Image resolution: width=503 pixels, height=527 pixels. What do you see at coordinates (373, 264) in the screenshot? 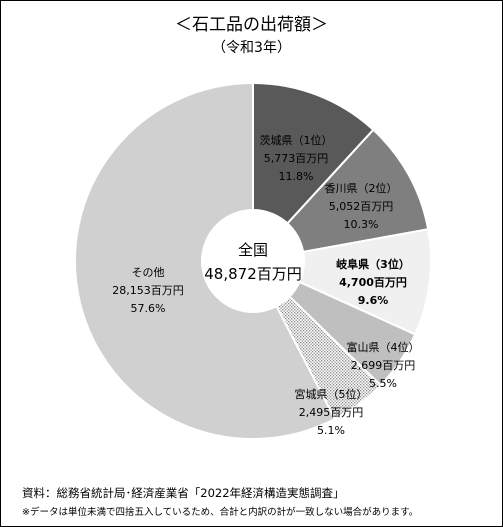
I see `slice-label-2: 岐阜県（3位）` at bounding box center [373, 264].